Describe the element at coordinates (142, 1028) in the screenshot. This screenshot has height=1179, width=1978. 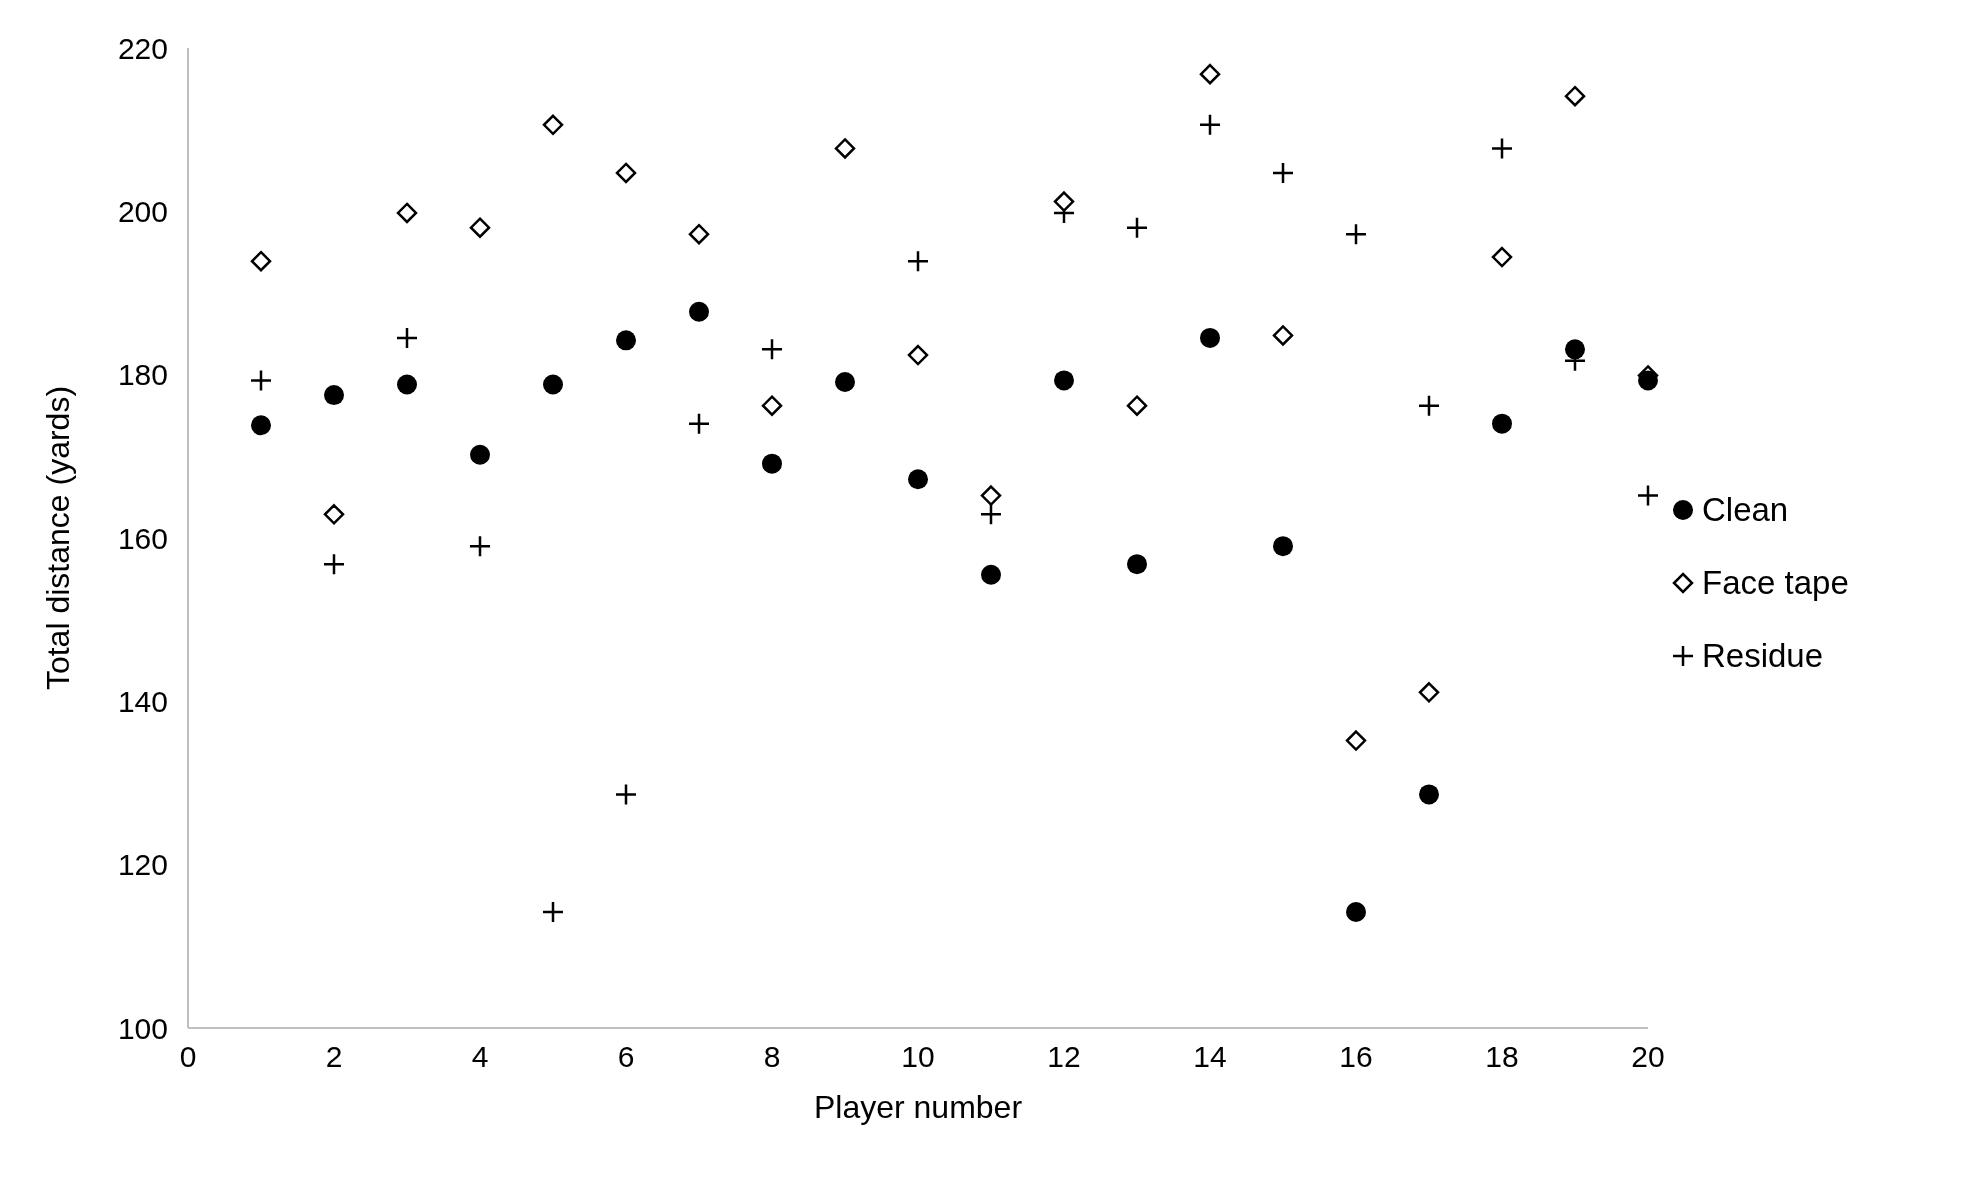
I see `y-tick-label: 100` at that location.